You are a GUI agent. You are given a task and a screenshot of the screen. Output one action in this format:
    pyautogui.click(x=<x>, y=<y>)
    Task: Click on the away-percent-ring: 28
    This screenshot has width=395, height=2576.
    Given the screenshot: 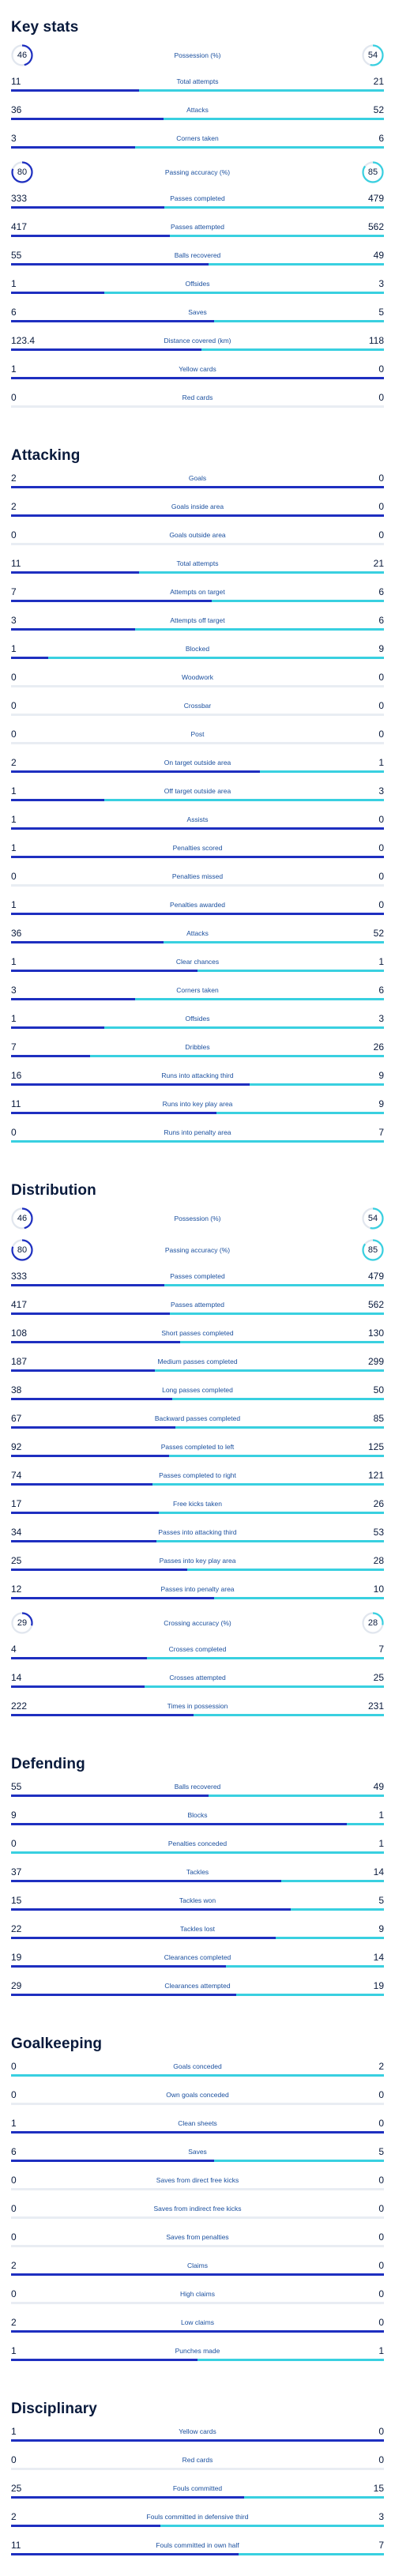 What is the action you would take?
    pyautogui.click(x=373, y=1623)
    